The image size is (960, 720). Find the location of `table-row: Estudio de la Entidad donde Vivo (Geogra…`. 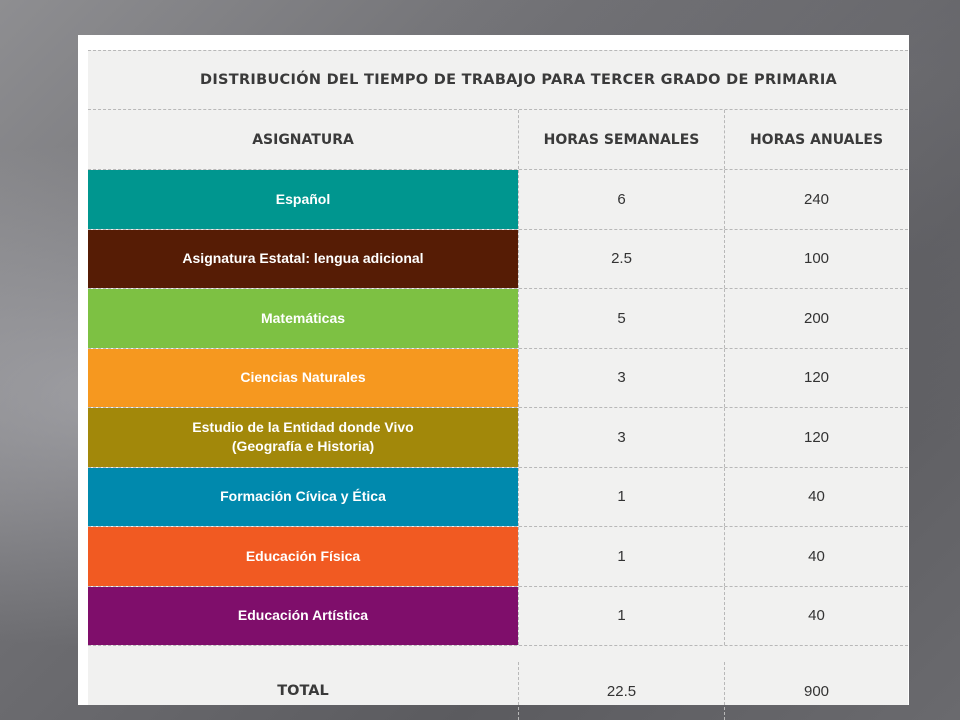

table-row: Estudio de la Entidad donde Vivo (Geogra… is located at coordinates (498, 438).